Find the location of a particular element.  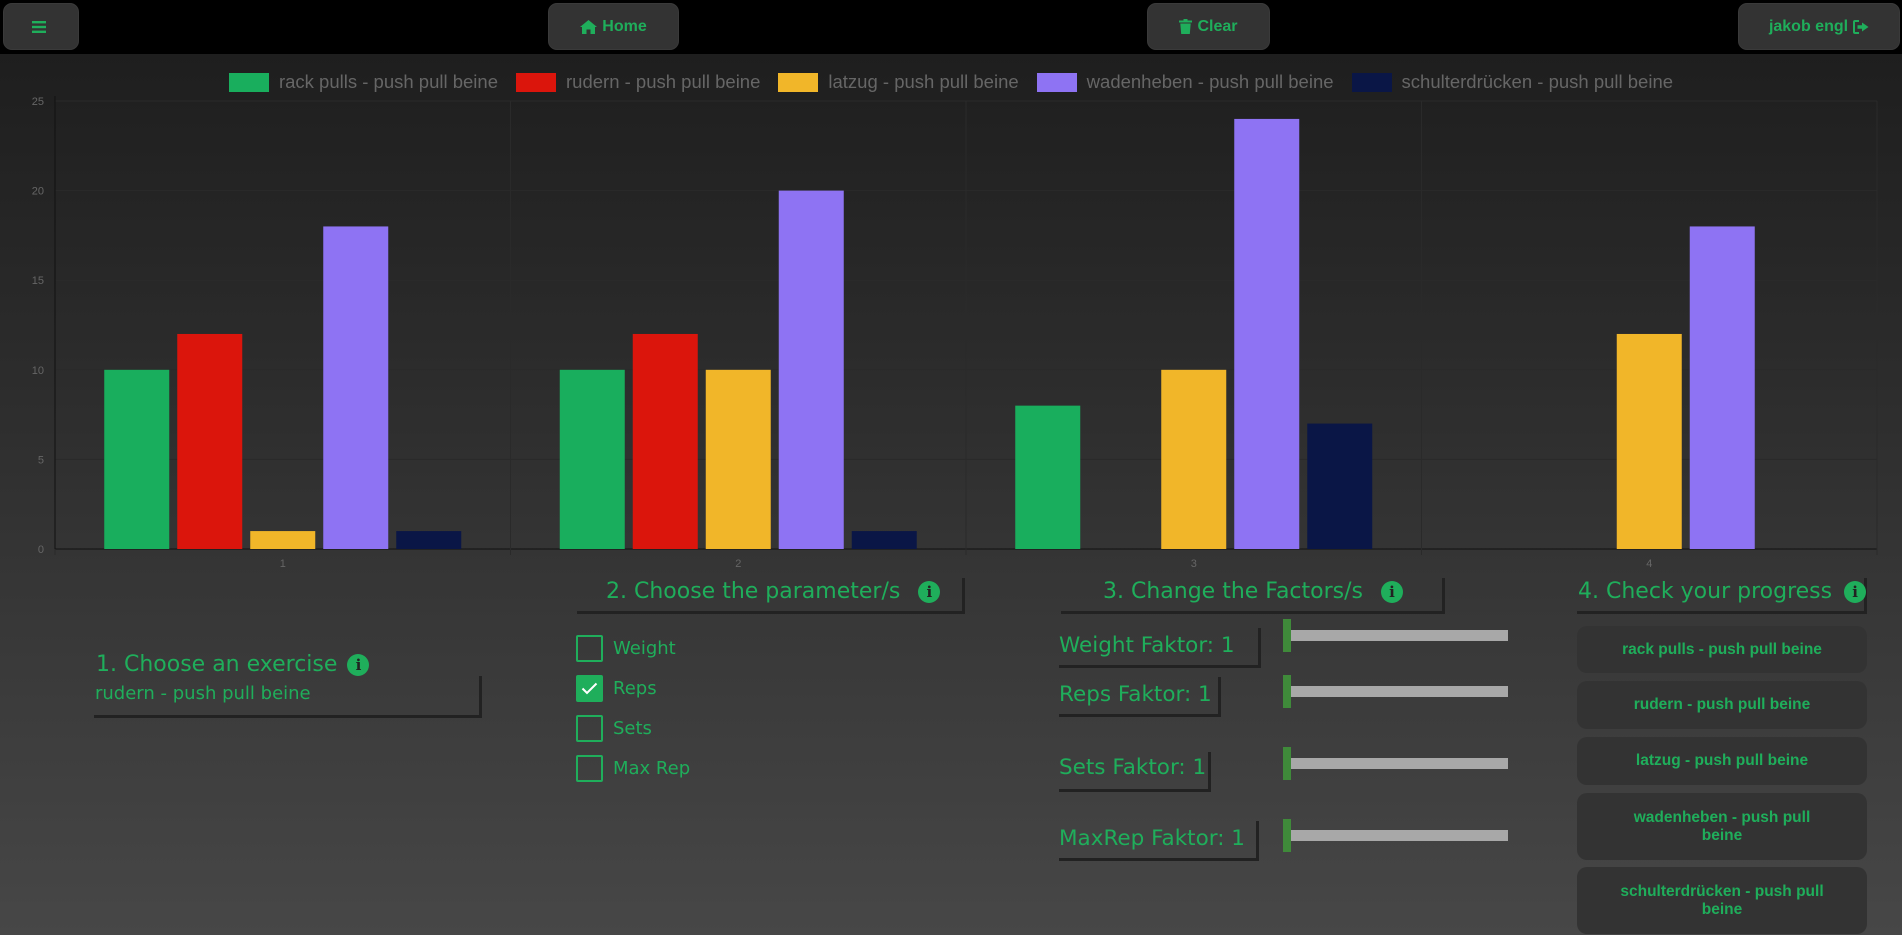

top-bar: Home Clear jakob engl is located at coordinates (951, 27).